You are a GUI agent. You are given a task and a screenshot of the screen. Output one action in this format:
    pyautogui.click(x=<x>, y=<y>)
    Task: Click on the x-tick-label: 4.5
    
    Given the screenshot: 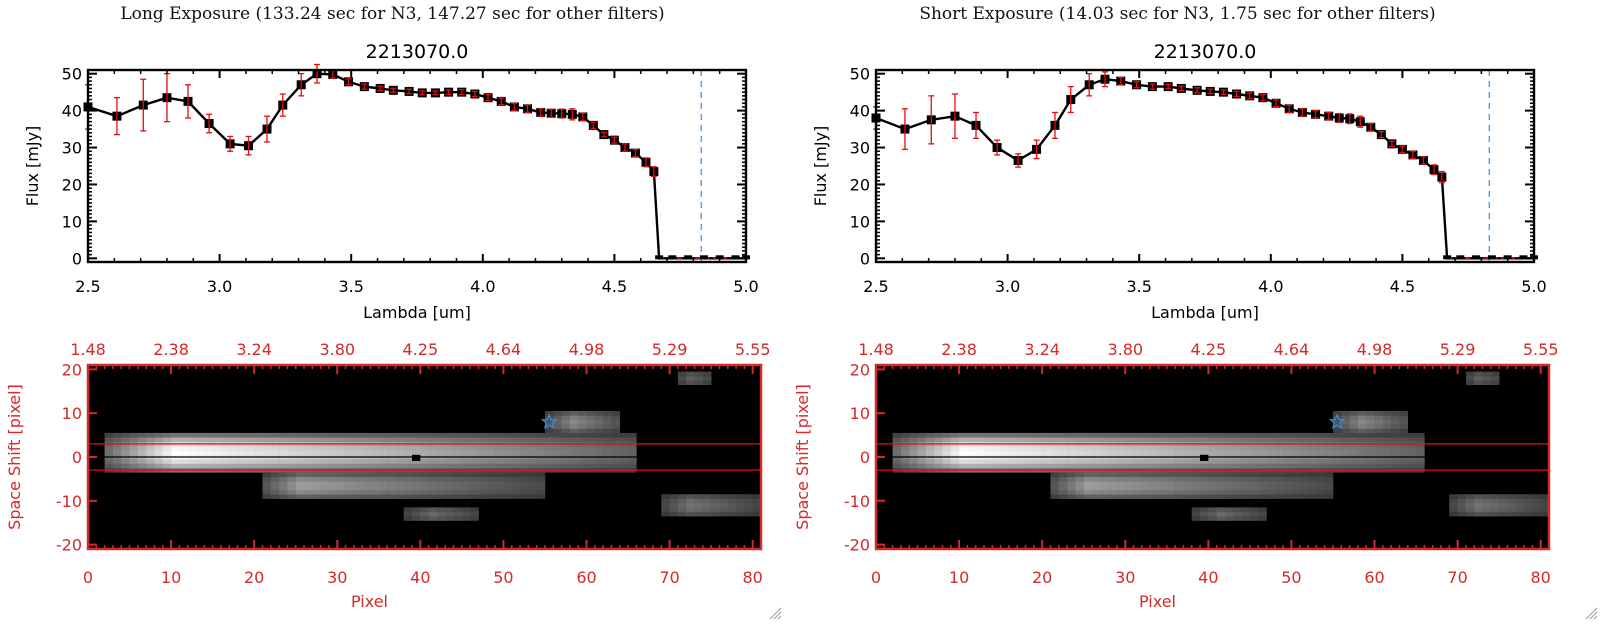 What is the action you would take?
    pyautogui.click(x=1402, y=286)
    